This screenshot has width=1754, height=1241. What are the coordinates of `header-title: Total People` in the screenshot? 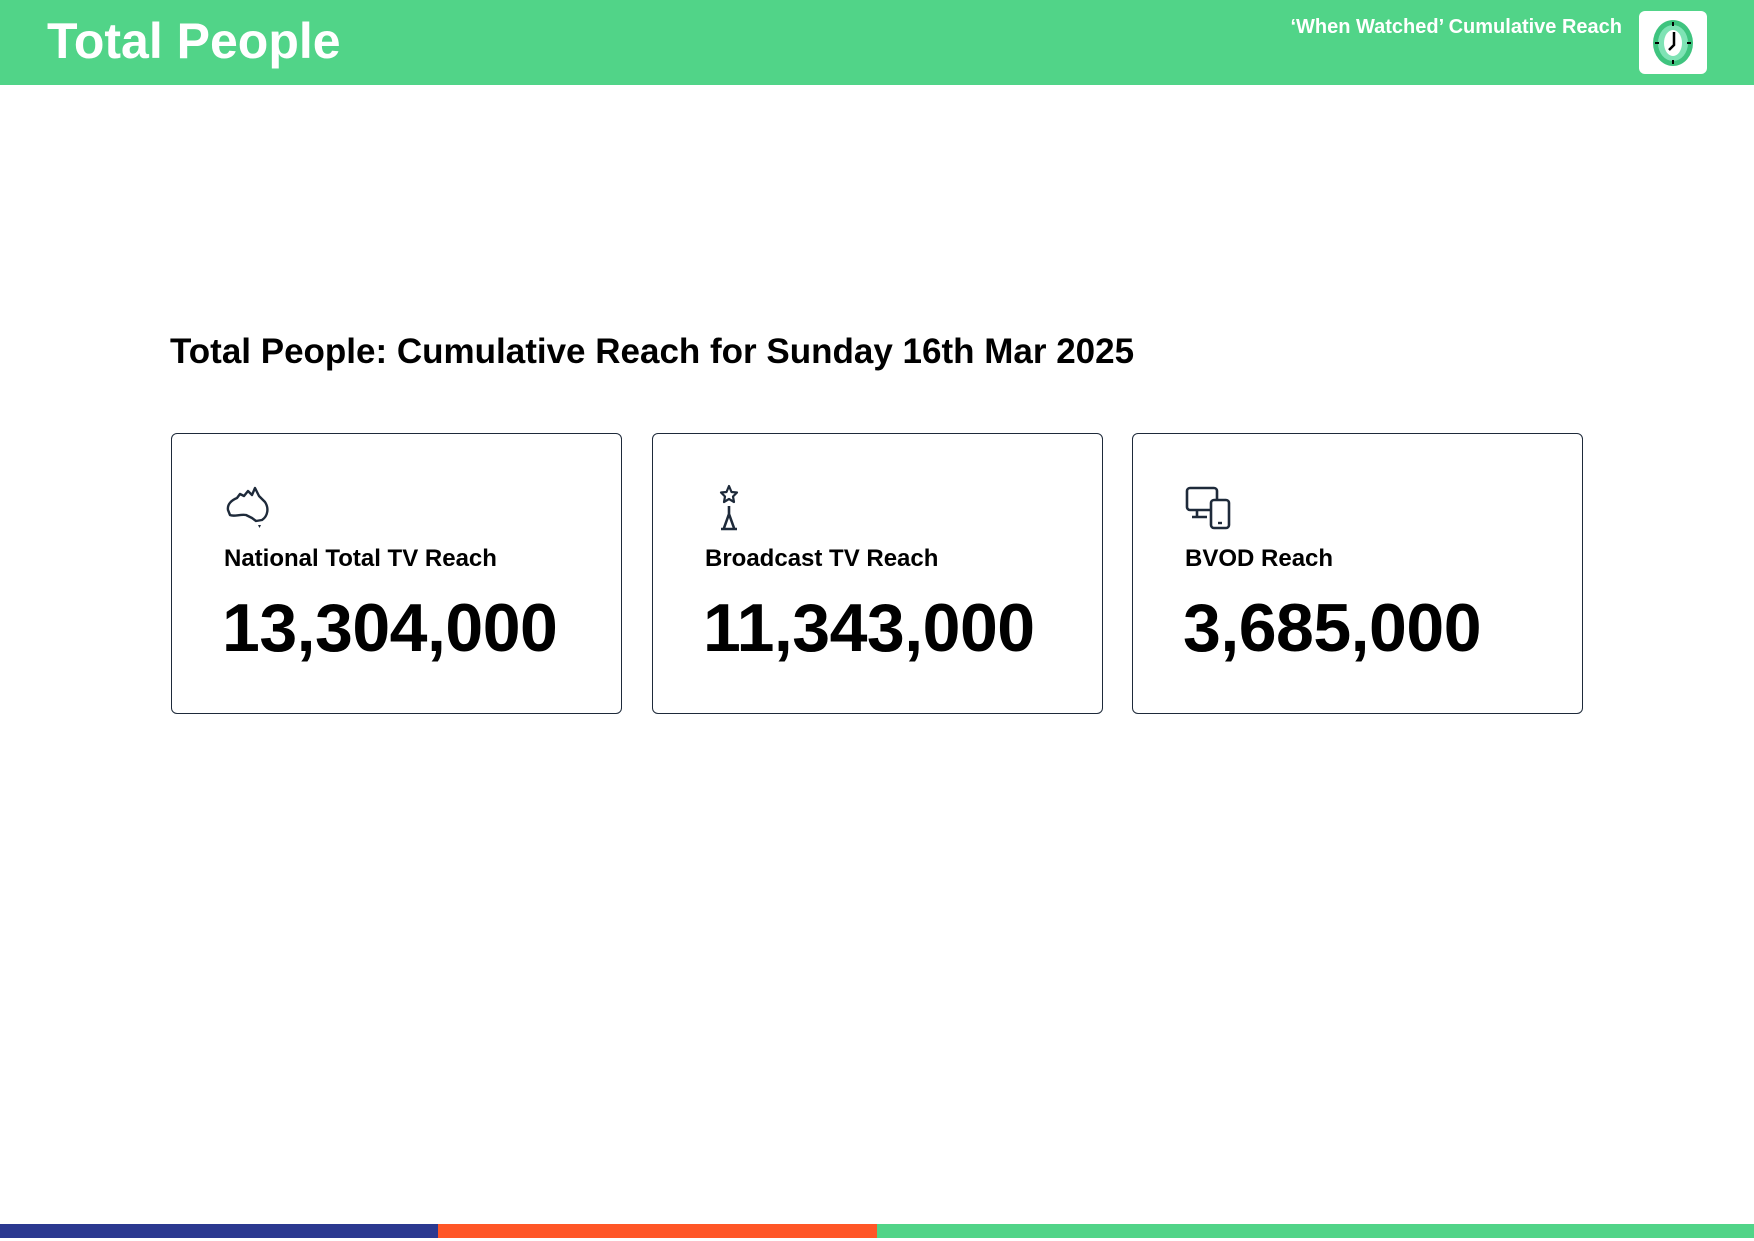 It's located at (194, 41).